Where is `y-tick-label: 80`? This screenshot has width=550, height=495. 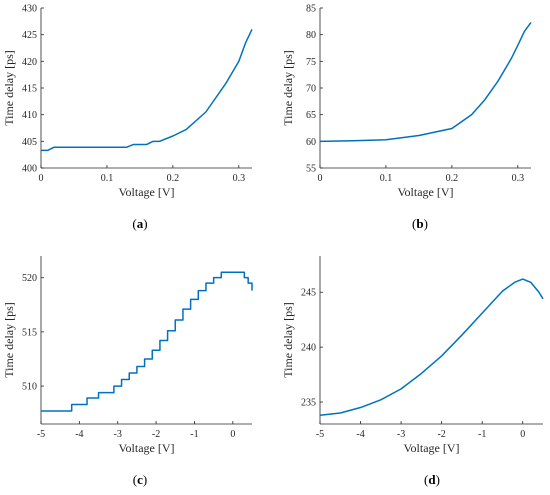
y-tick-label: 80 is located at coordinates (311, 35).